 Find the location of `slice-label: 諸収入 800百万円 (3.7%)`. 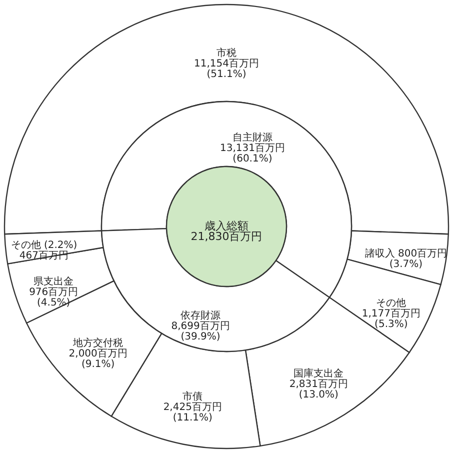

slice-label: 諸収入 800百万円 (3.7%) is located at coordinates (406, 259).